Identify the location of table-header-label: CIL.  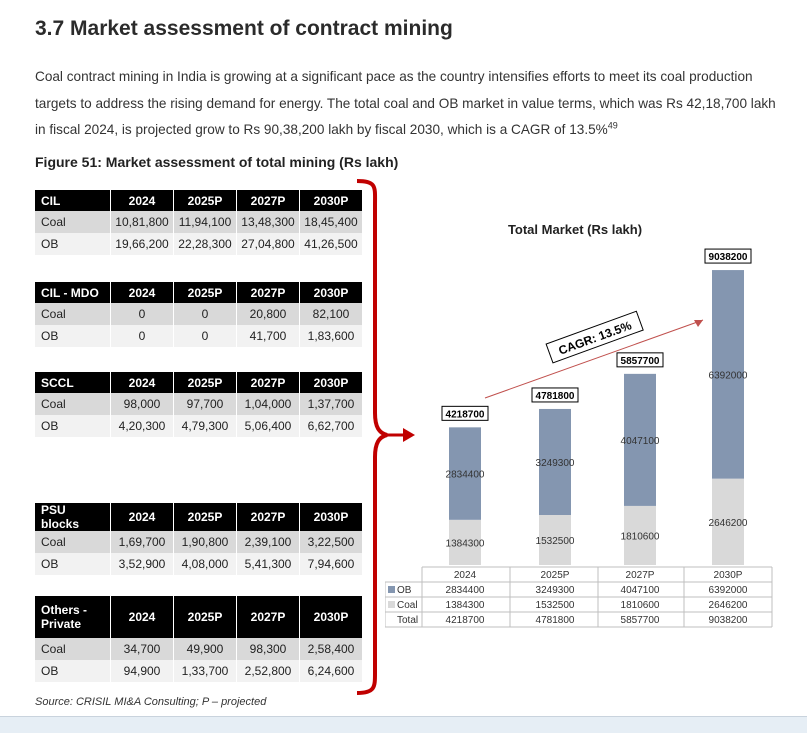
(73, 200).